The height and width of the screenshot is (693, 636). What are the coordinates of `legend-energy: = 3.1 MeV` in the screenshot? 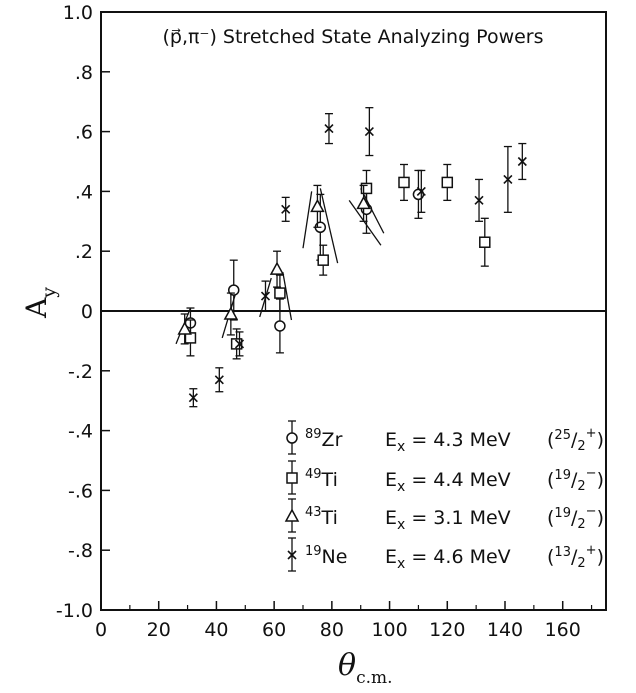 It's located at (457, 518).